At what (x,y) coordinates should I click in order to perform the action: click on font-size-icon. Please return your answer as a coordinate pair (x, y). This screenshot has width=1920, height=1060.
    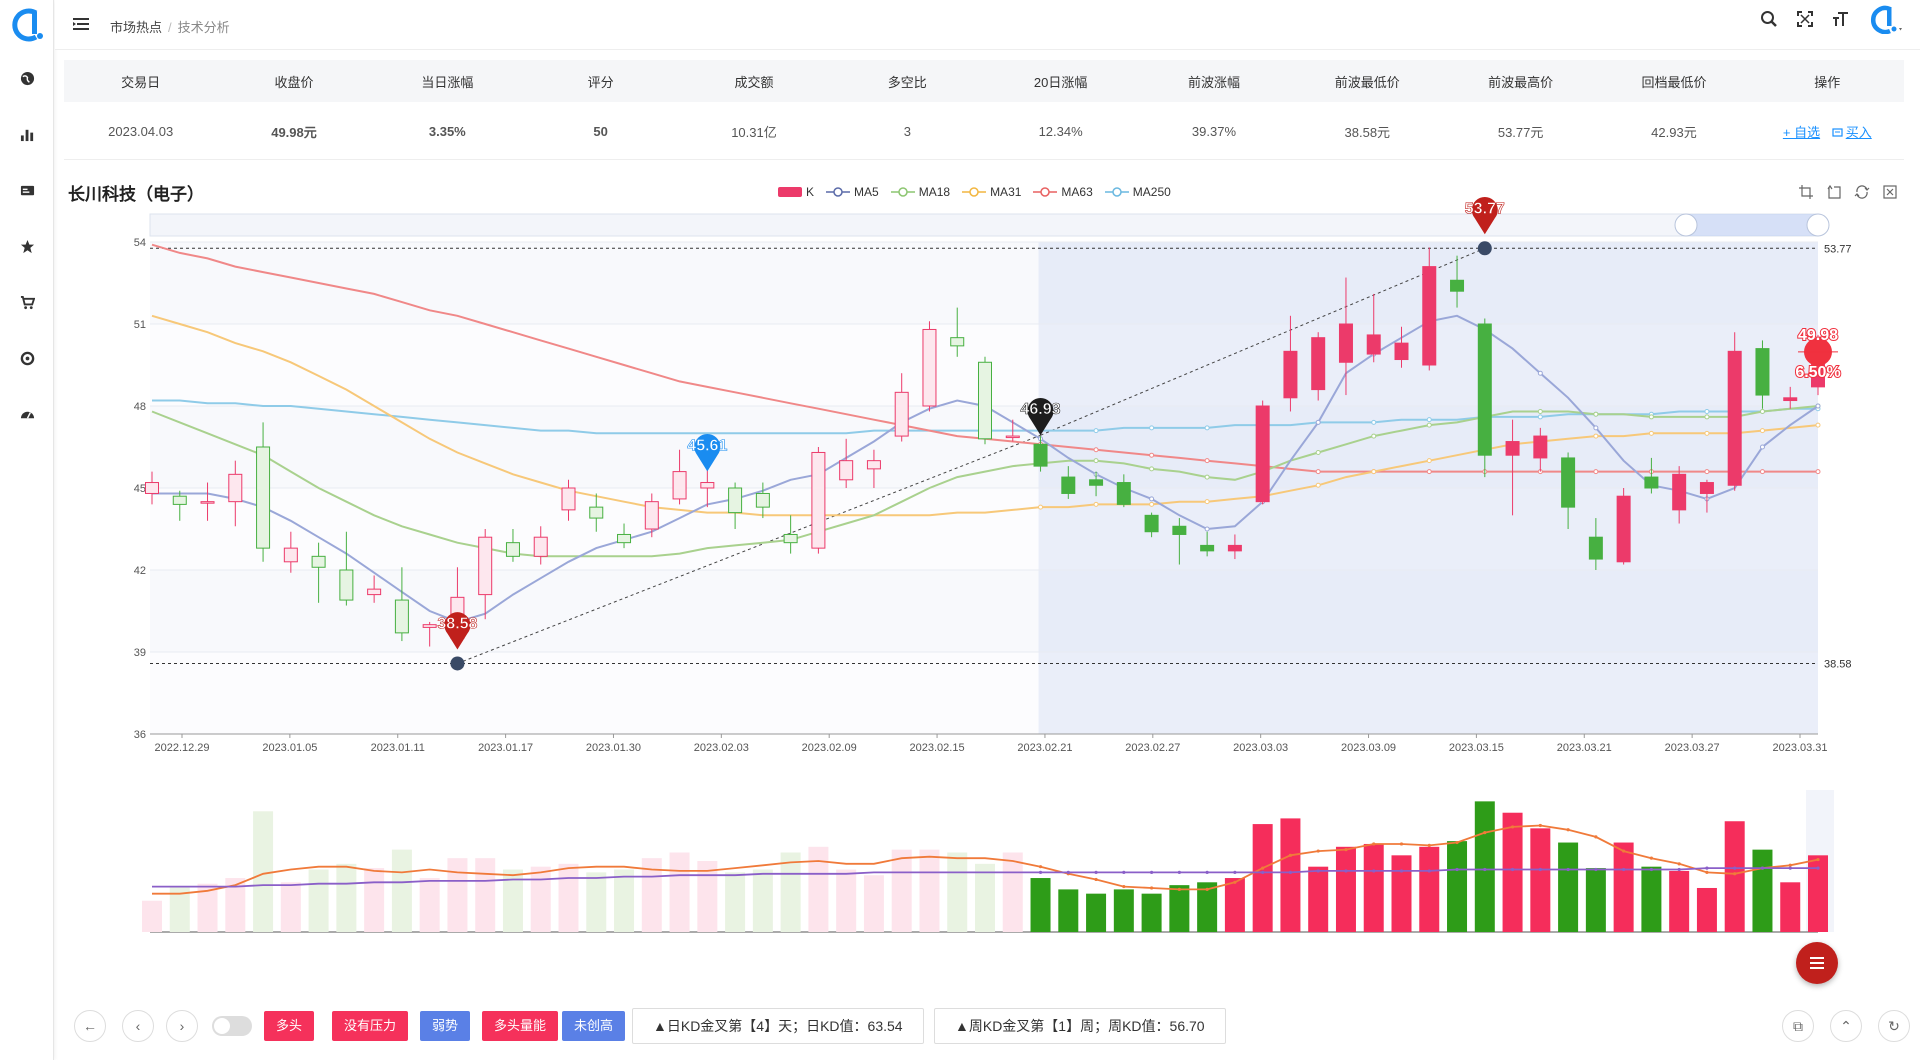
    Looking at the image, I should click on (1841, 19).